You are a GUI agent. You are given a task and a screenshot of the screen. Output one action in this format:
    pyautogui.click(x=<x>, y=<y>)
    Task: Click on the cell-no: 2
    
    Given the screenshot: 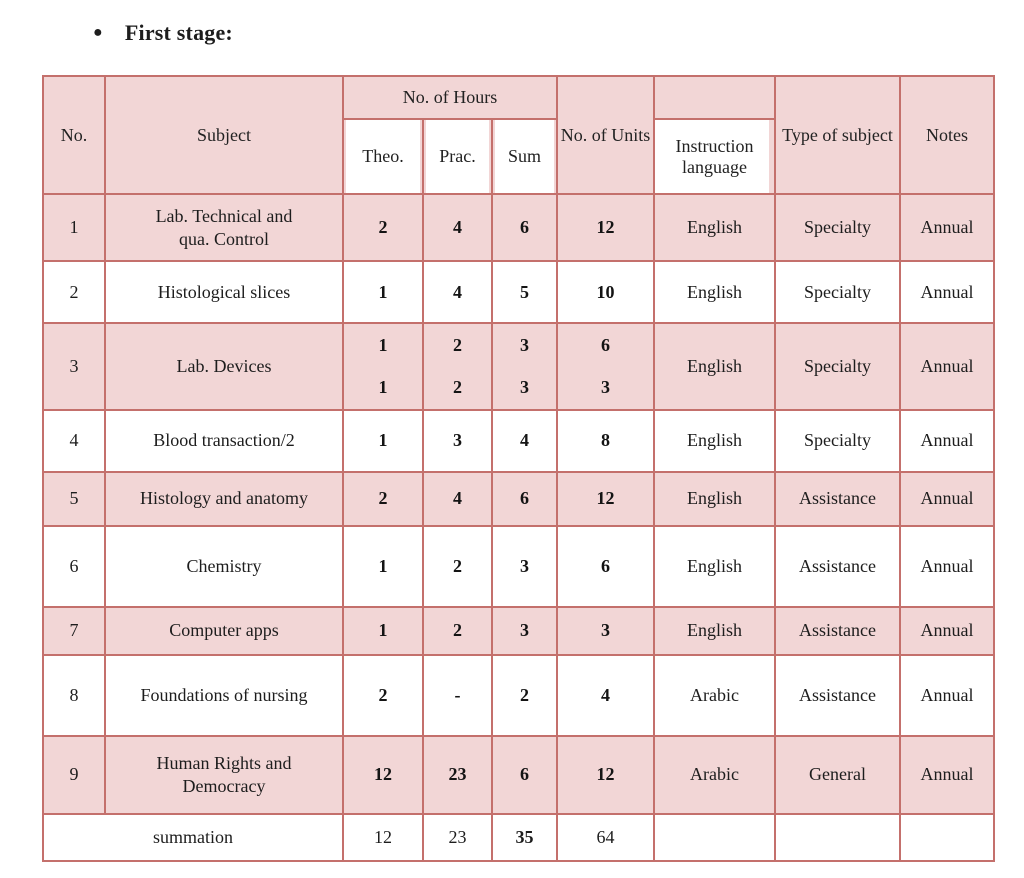 What is the action you would take?
    pyautogui.click(x=74, y=292)
    